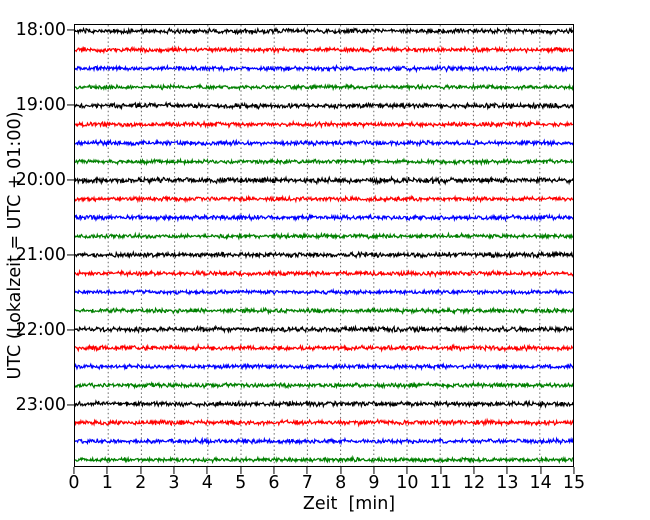  Describe the element at coordinates (174, 483) in the screenshot. I see `x-tick-label: 3` at that location.